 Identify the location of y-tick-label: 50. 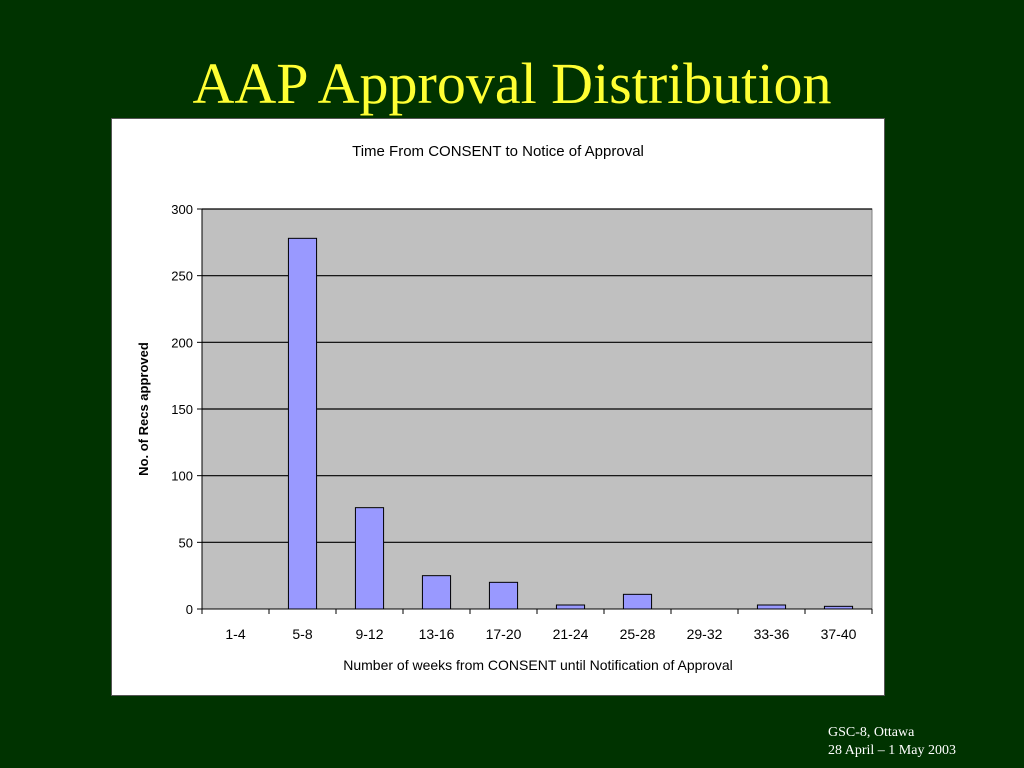
(186, 542).